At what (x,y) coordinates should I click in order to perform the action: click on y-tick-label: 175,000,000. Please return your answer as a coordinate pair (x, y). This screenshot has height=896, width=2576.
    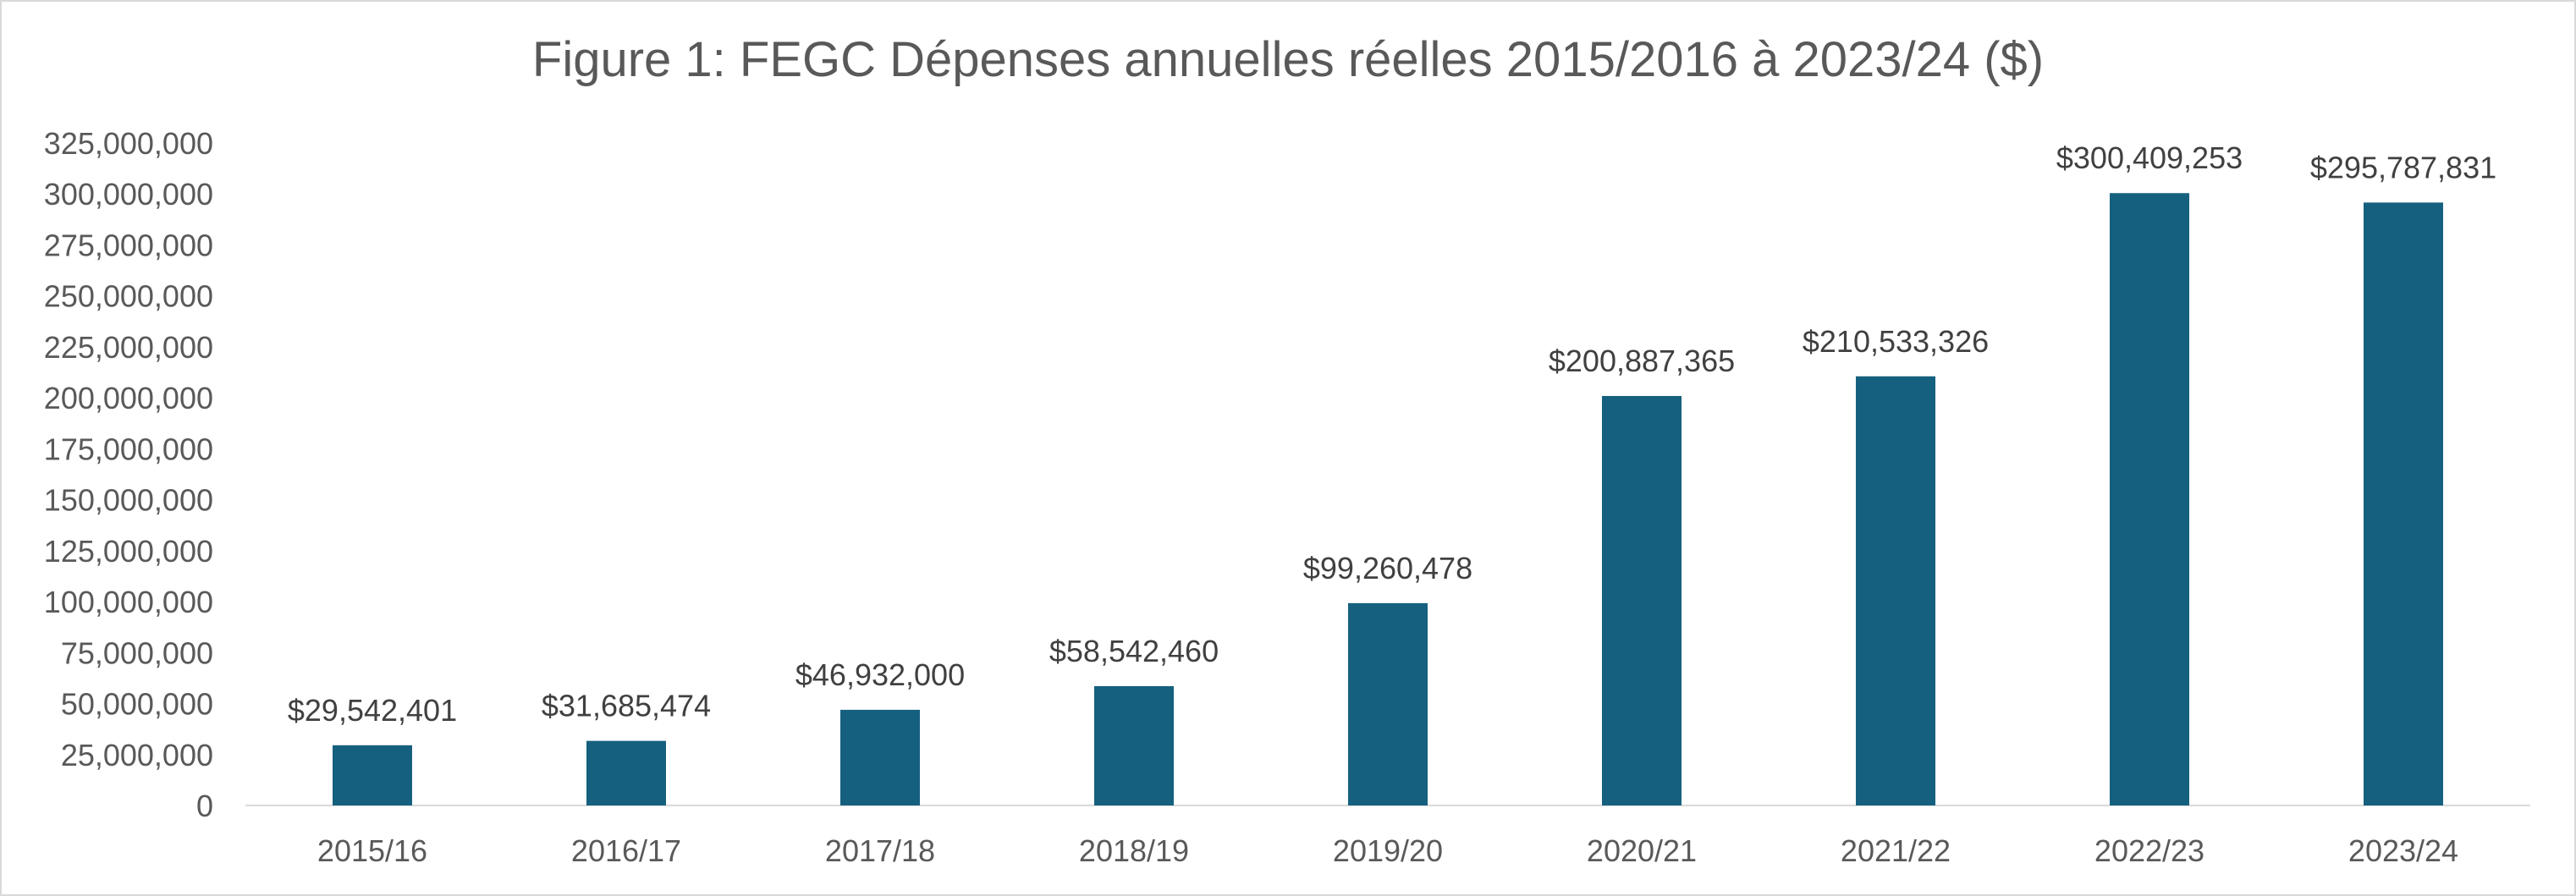
    Looking at the image, I should click on (128, 449).